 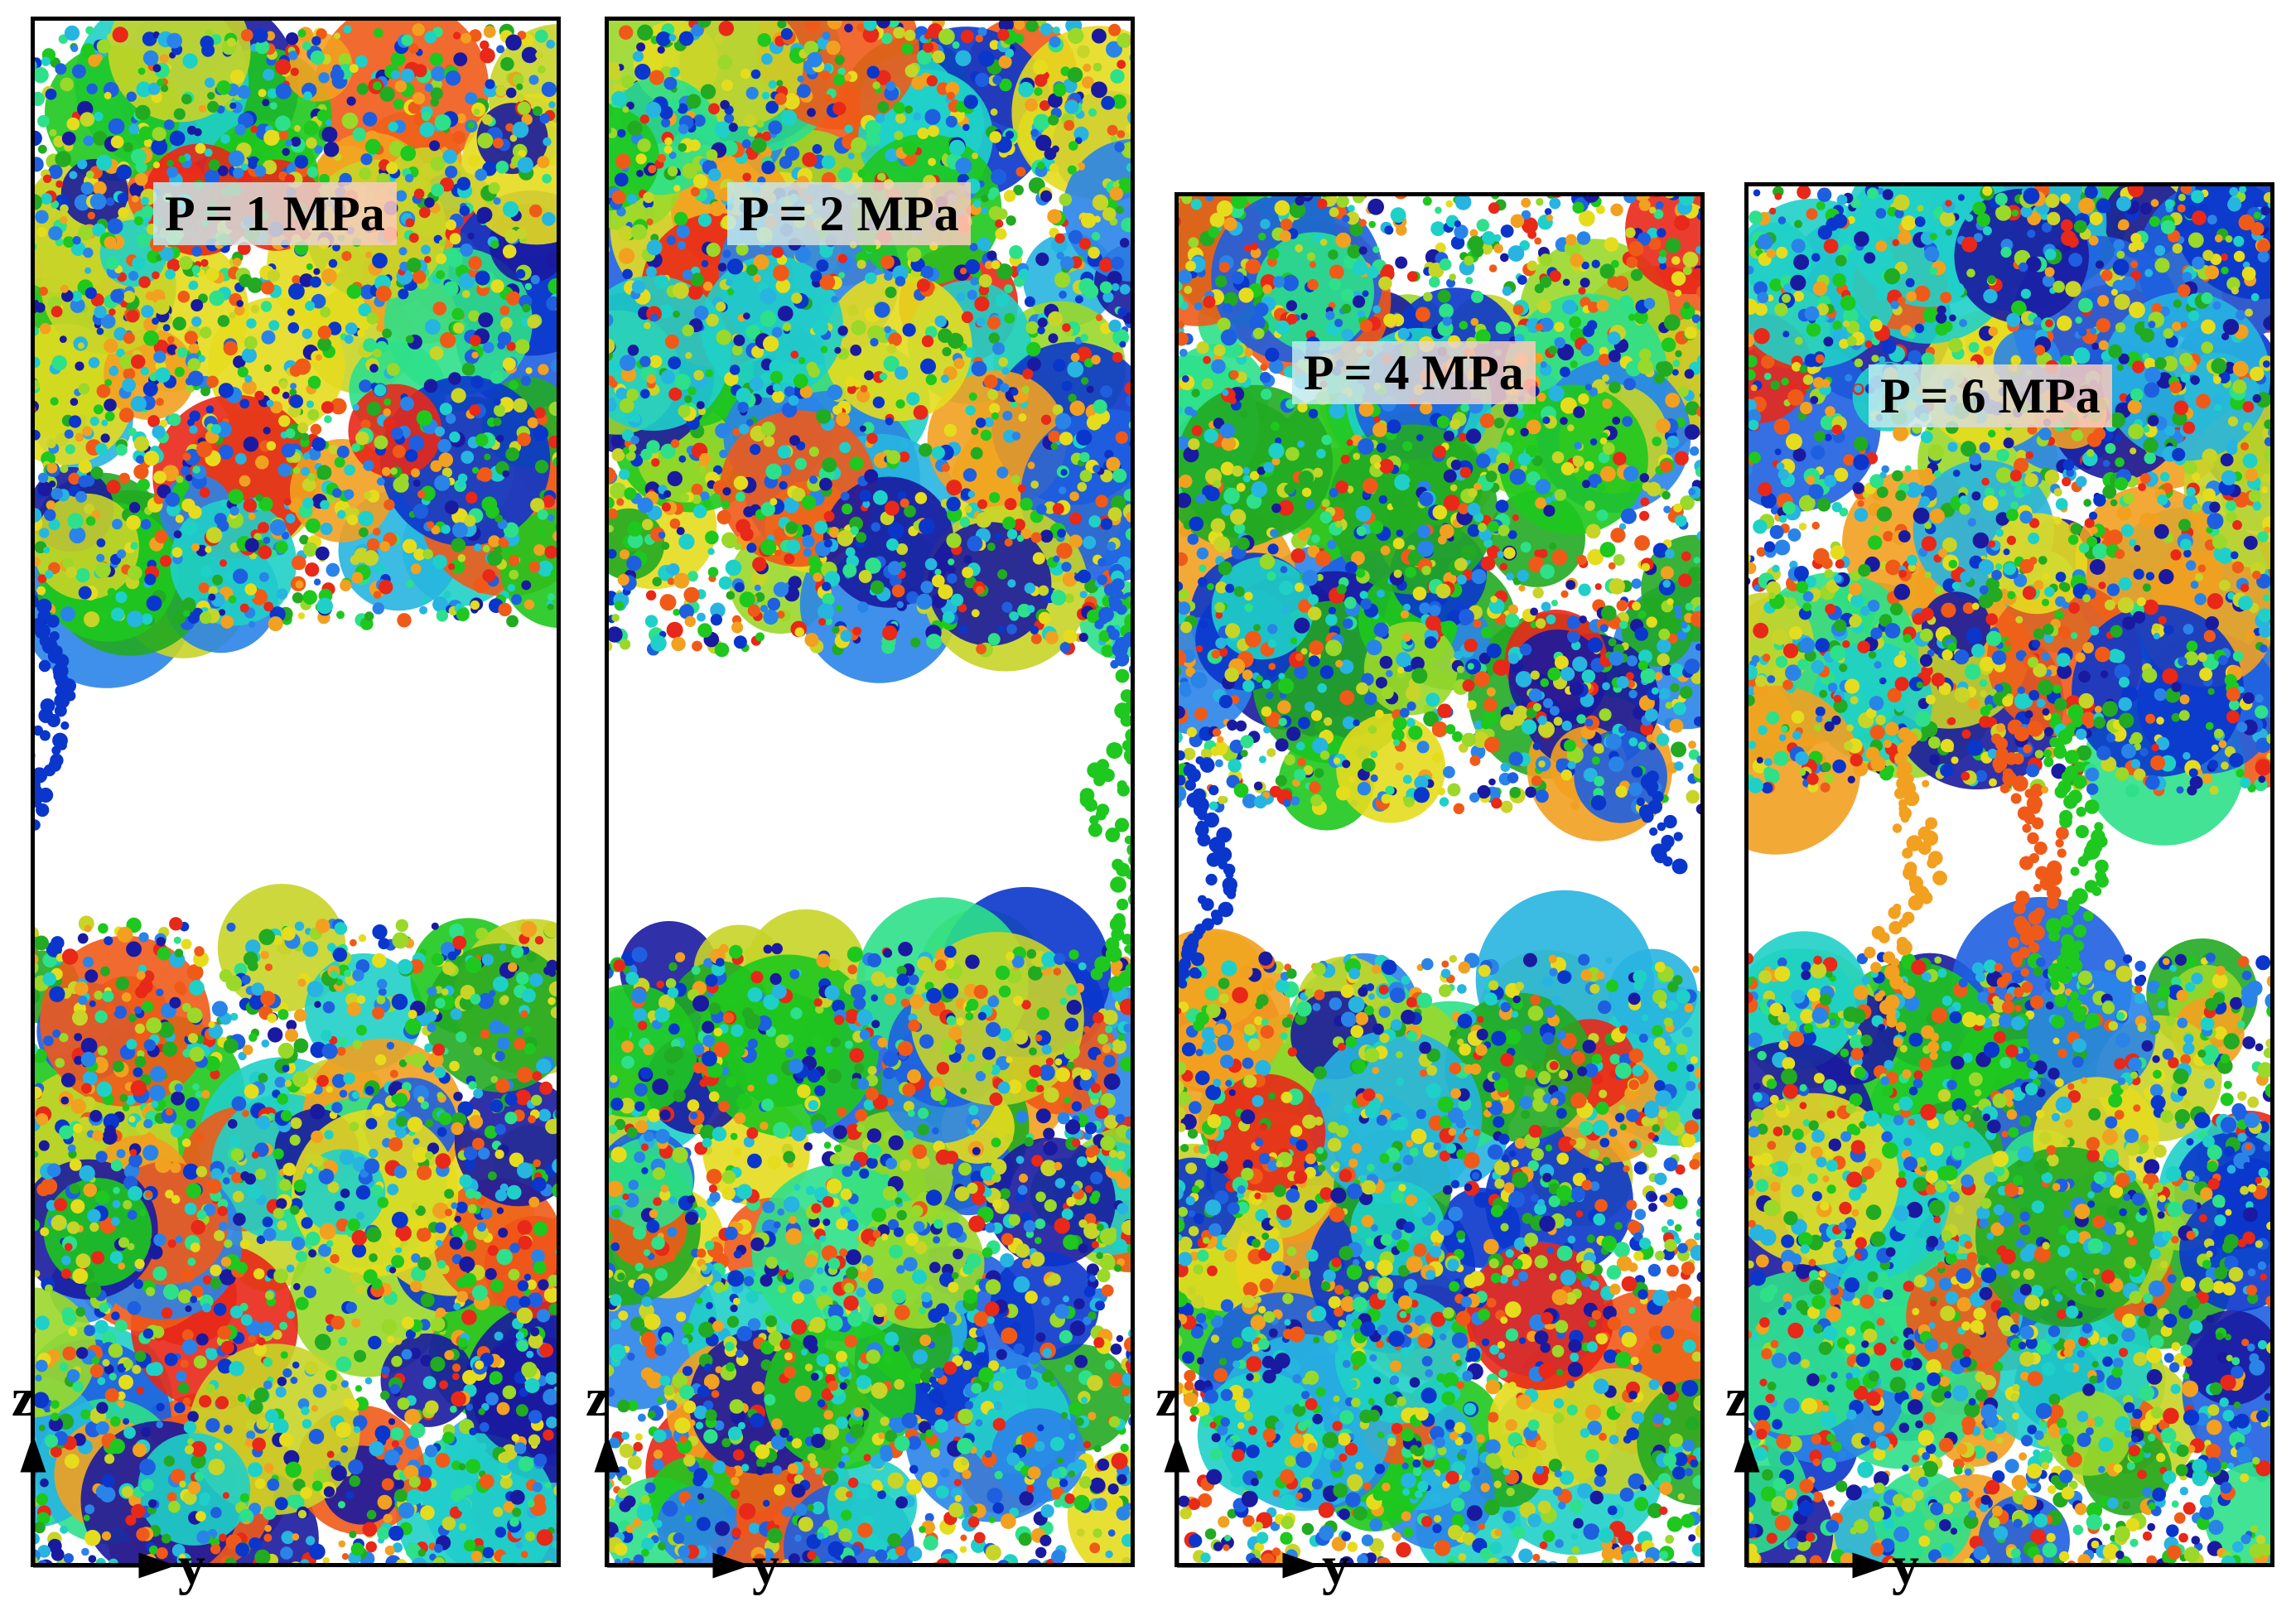 What do you see at coordinates (598, 1398) in the screenshot?
I see `axis-z-label-p2: z` at bounding box center [598, 1398].